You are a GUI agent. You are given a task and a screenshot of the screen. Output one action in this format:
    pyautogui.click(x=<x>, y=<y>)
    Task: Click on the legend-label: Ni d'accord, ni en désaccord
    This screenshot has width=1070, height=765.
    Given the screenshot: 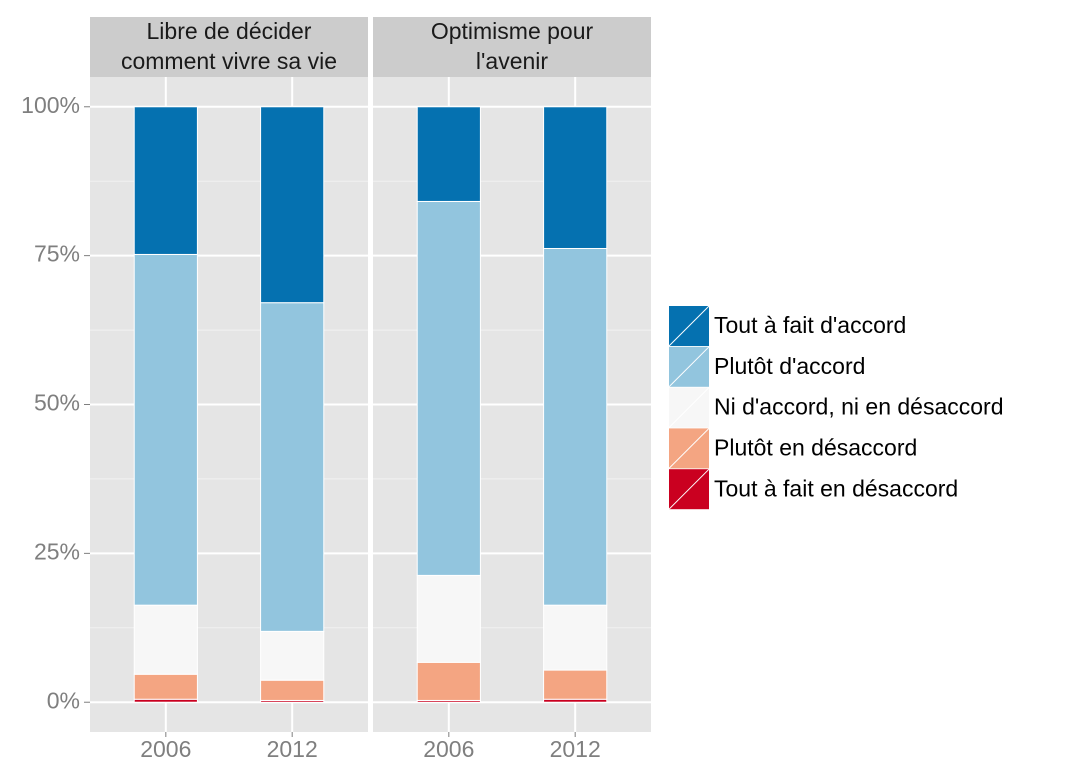 What is the action you would take?
    pyautogui.click(x=859, y=407)
    